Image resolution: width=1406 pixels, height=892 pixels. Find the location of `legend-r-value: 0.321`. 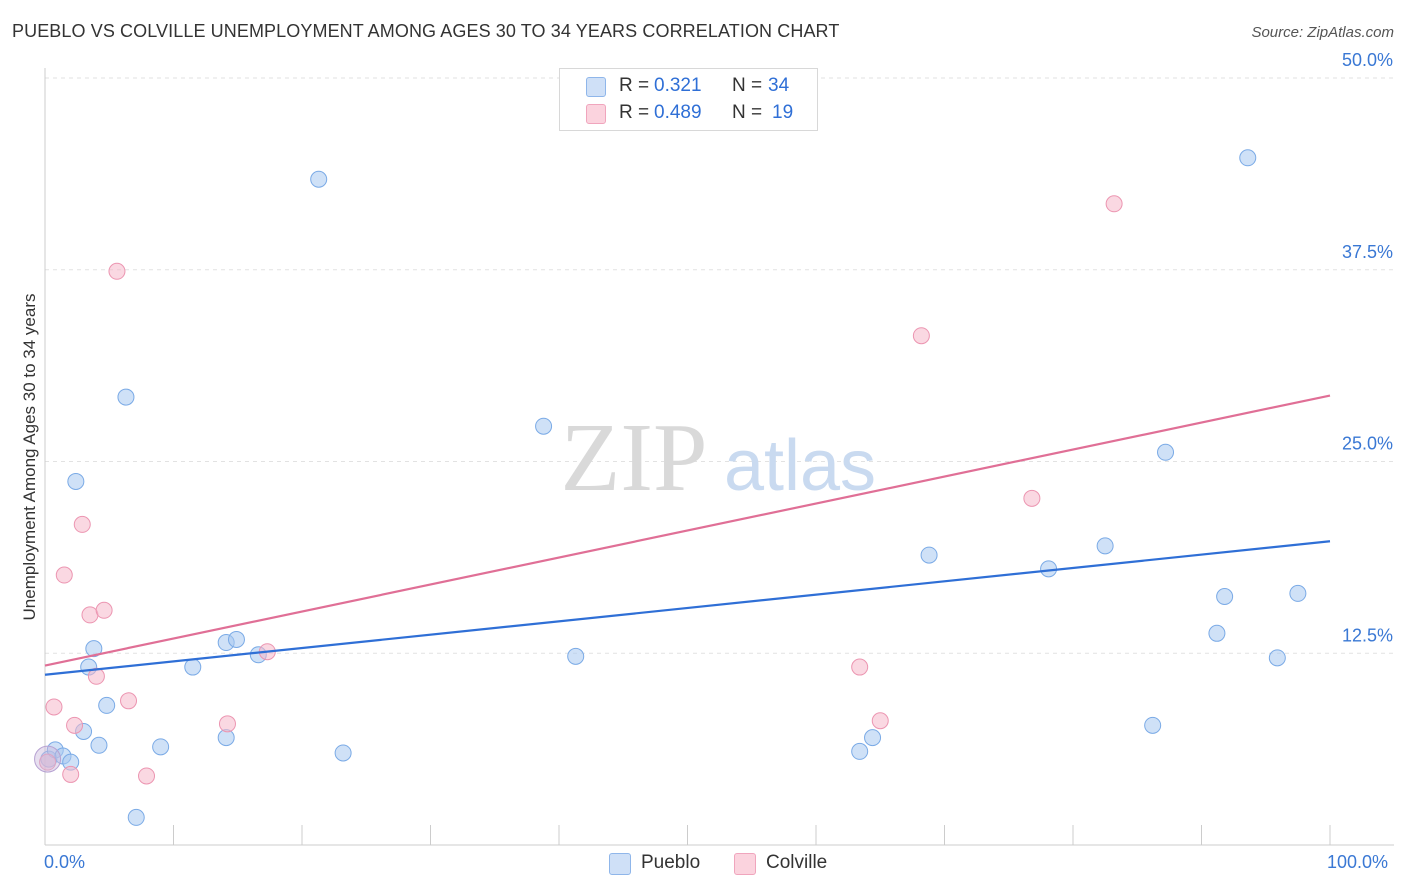

legend-r-value: 0.321 is located at coordinates (678, 85).